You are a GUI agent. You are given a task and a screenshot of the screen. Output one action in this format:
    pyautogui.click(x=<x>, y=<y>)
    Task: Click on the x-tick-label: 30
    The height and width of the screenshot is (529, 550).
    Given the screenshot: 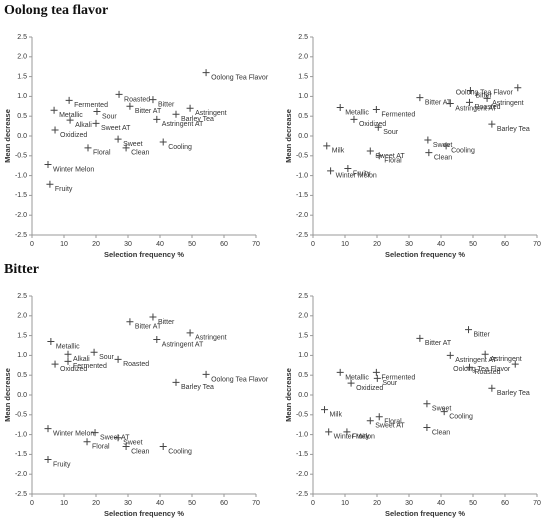 What is the action you would take?
    pyautogui.click(x=128, y=244)
    